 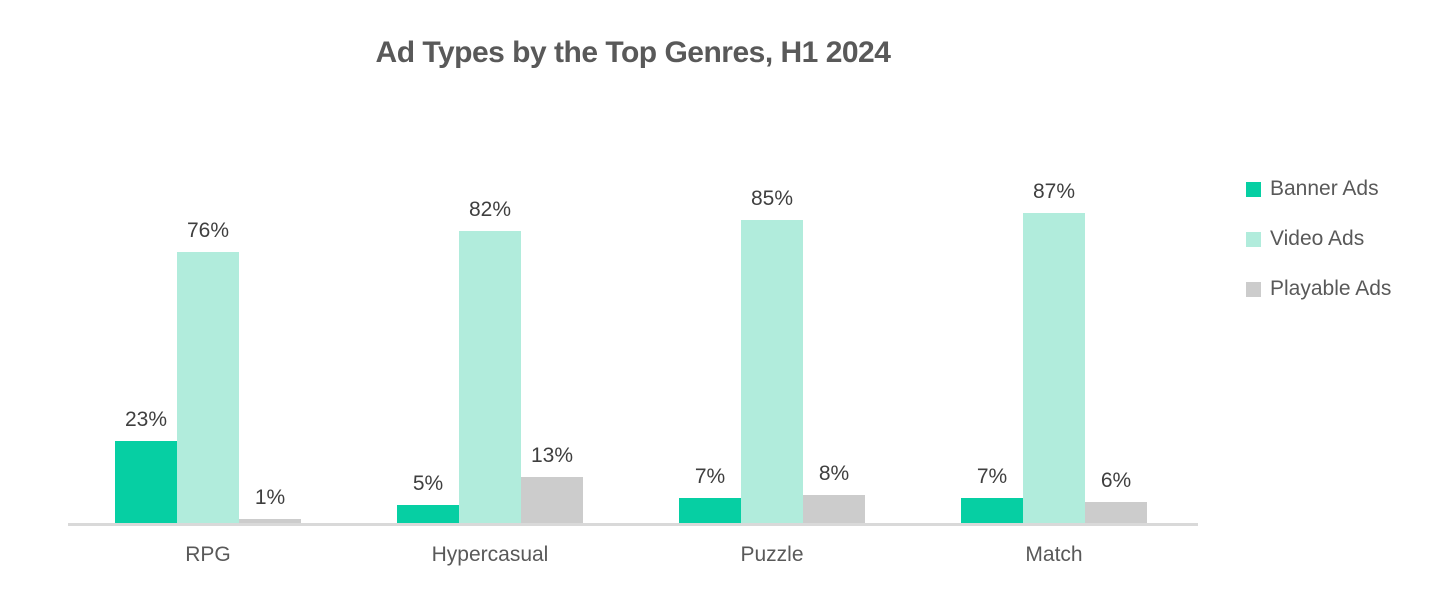 I want to click on bar-cell-puzzle-banner-ads: 7%, so click(x=710, y=261).